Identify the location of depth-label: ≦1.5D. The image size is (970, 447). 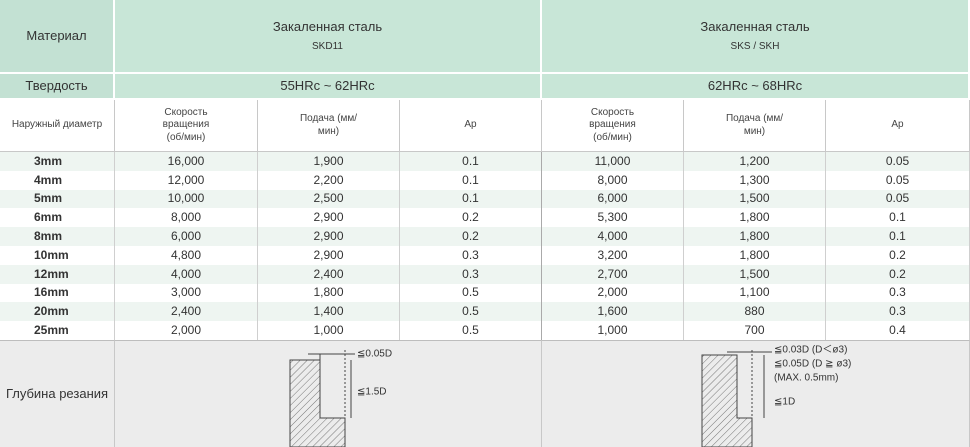
(372, 392).